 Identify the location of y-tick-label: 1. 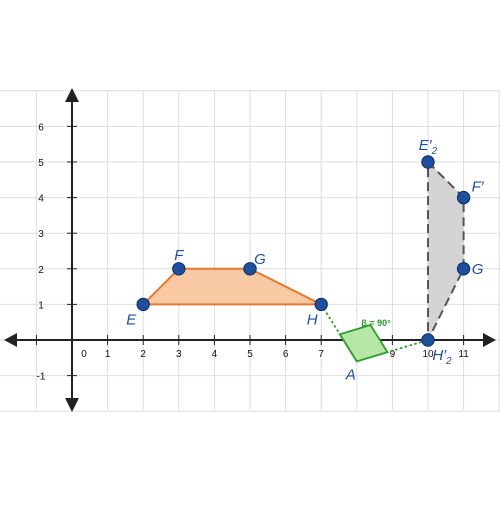
(41, 305).